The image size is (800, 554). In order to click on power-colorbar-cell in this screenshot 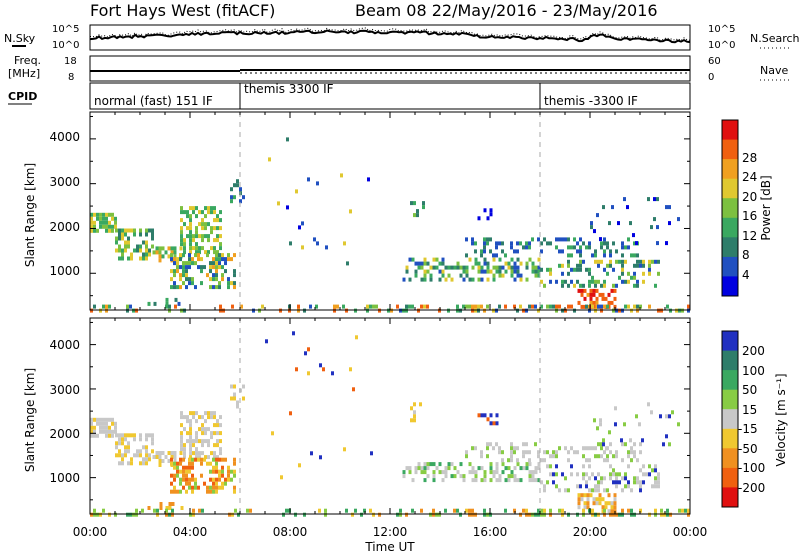, I will do `click(730, 188)`.